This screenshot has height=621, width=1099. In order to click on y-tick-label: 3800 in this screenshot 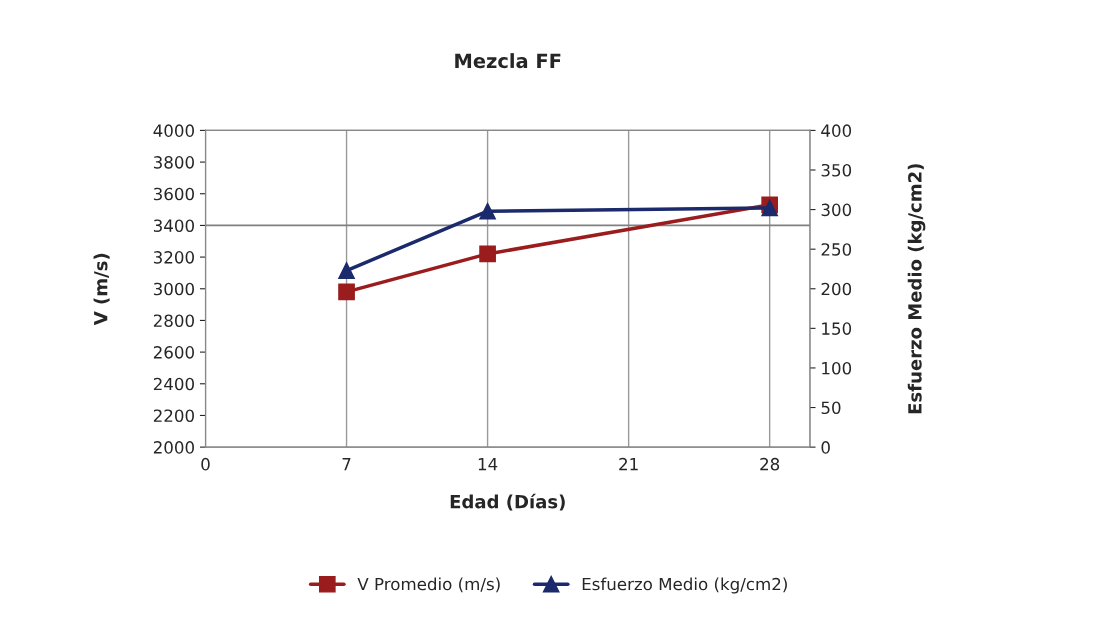, I will do `click(173, 162)`.